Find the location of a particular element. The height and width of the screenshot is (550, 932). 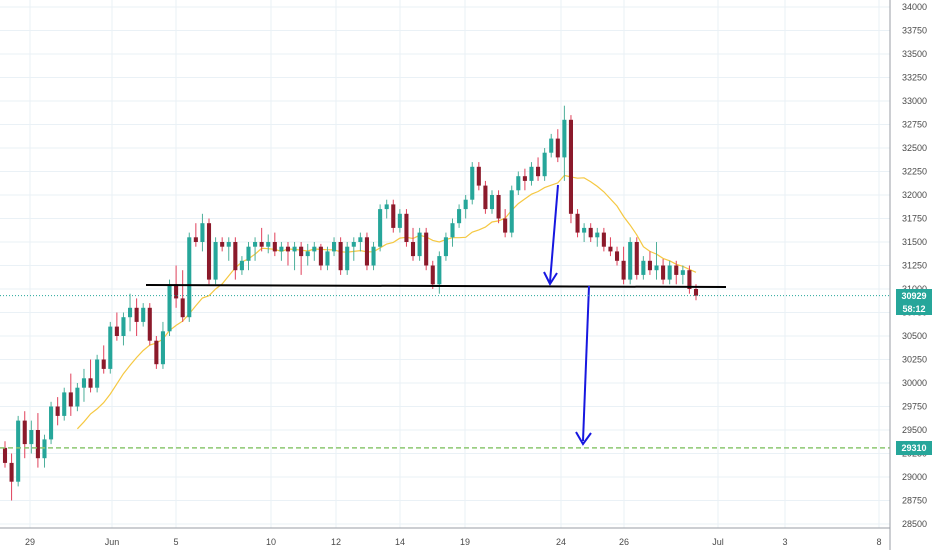

y-tick-label: 32500 is located at coordinates (914, 148).